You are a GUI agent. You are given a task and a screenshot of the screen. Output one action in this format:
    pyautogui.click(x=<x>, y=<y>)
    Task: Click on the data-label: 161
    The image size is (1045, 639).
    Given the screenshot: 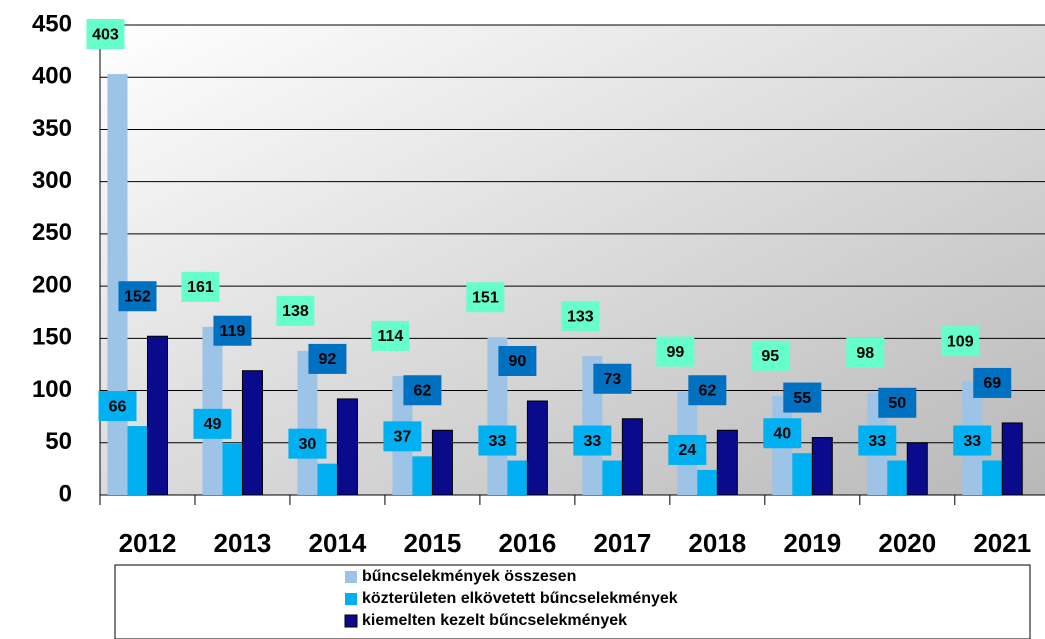 What is the action you would take?
    pyautogui.click(x=200, y=287)
    